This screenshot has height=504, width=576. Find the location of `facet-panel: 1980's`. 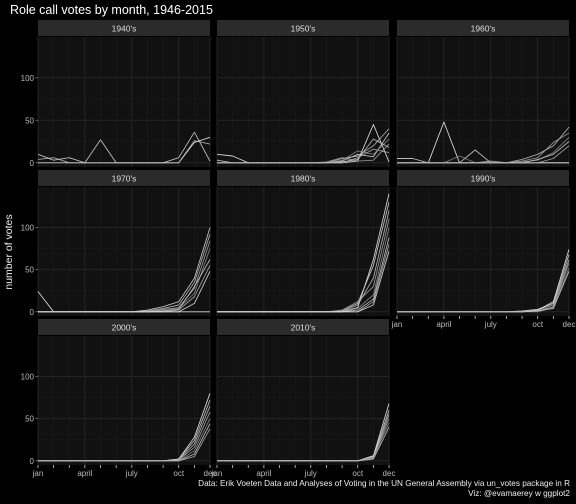

facet-panel: 1980's is located at coordinates (303, 243).